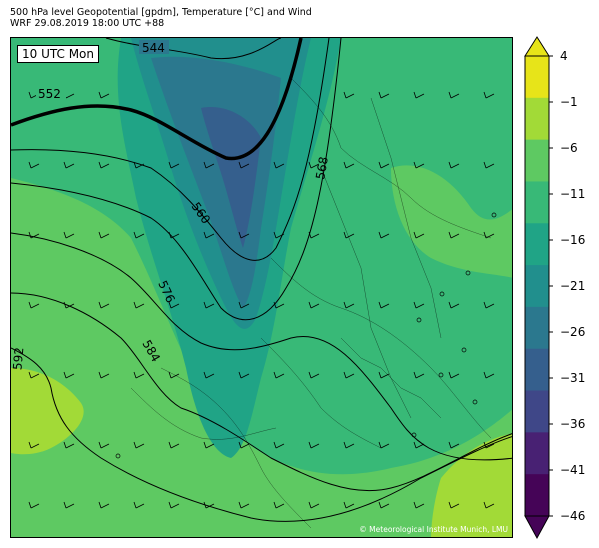 Image resolution: width=599 pixels, height=548 pixels. Describe the element at coordinates (573, 424) in the screenshot. I see `colorbar-tick-label: −36` at that location.